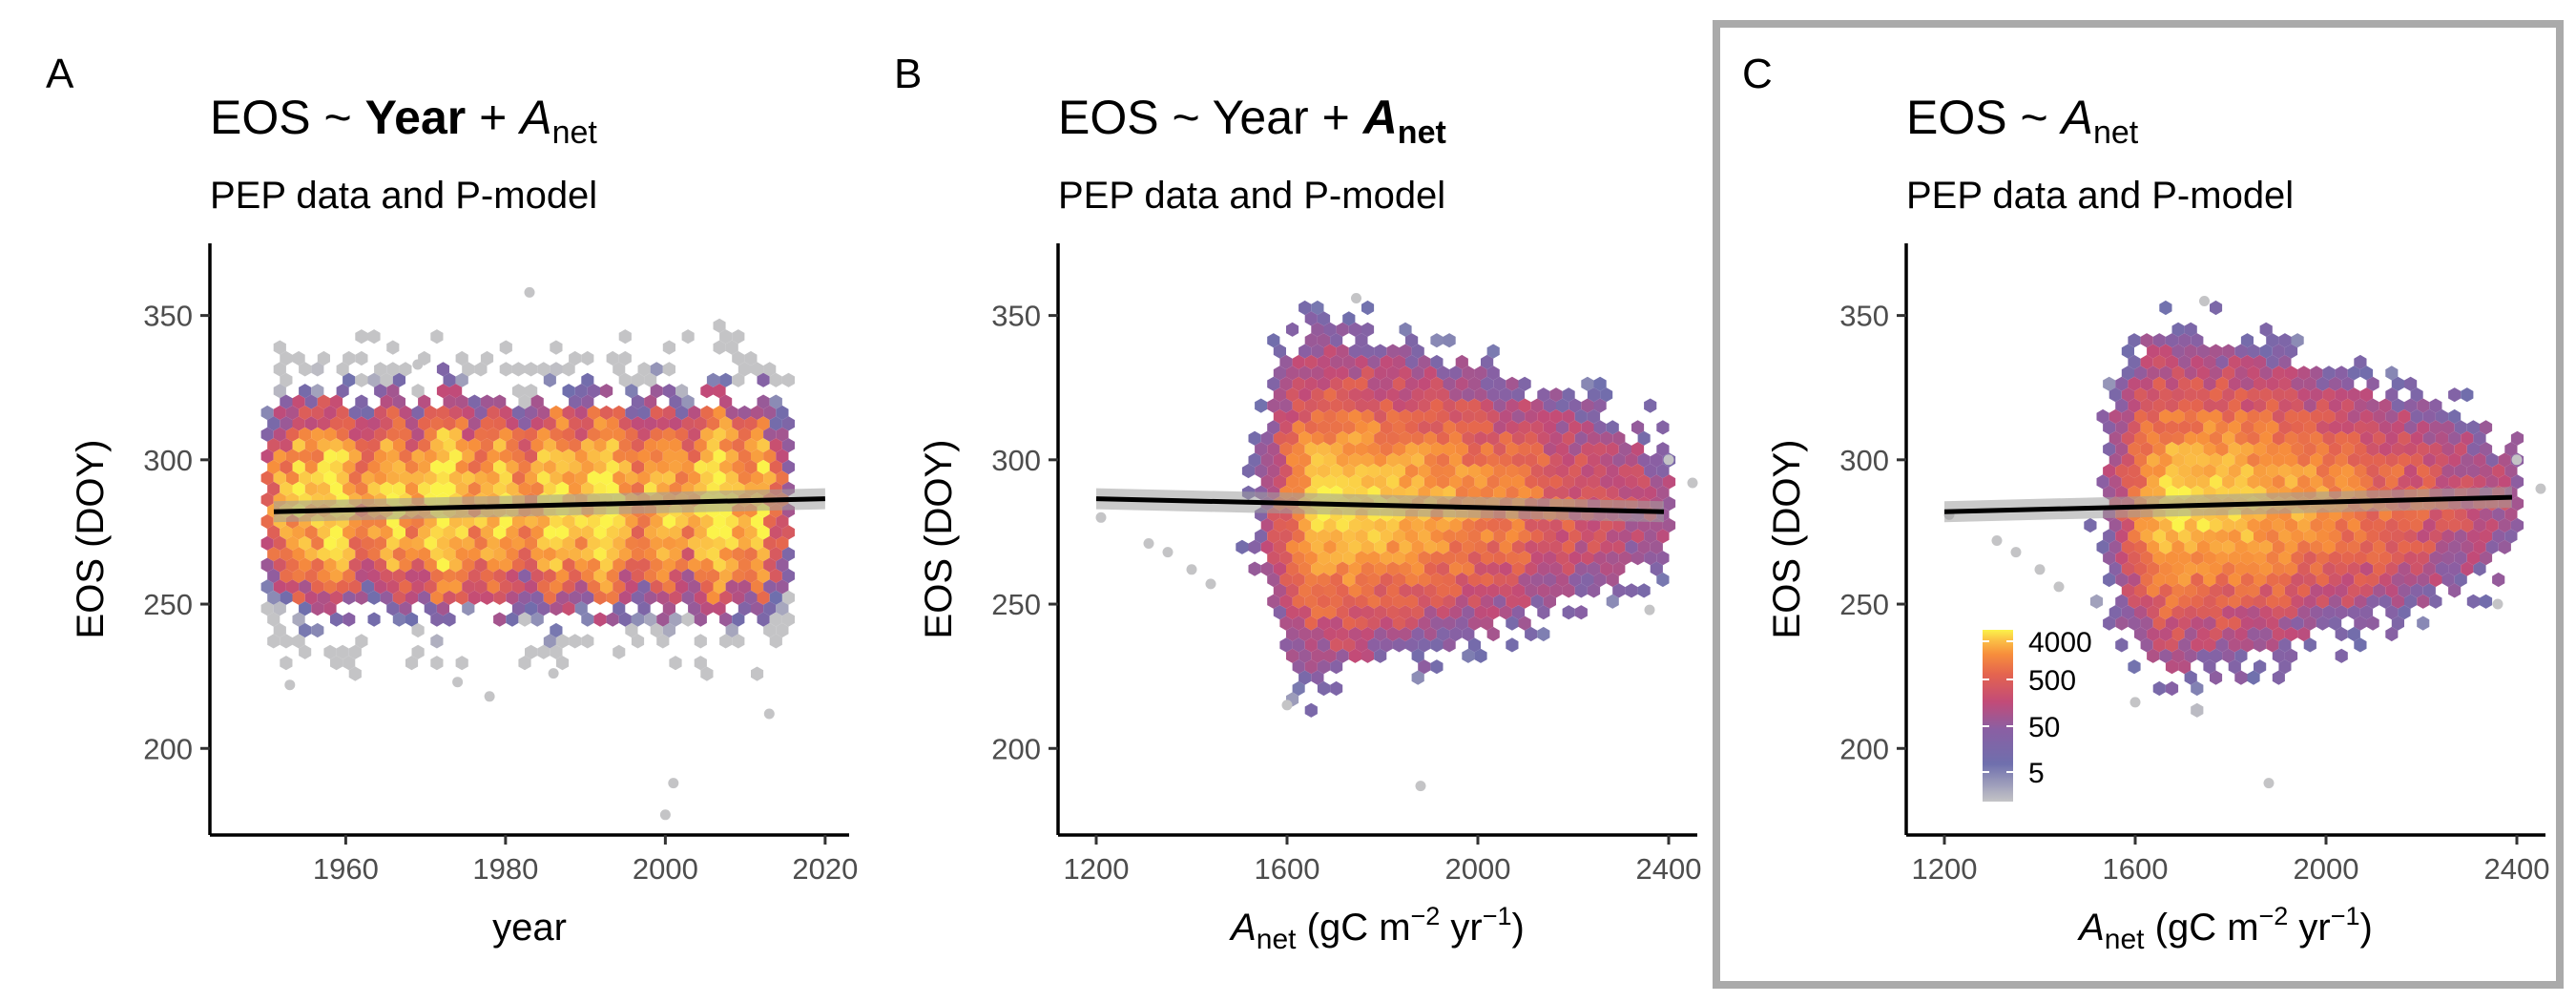 The image size is (2576, 1002). What do you see at coordinates (1864, 748) in the screenshot?
I see `y-tick-label: 200` at bounding box center [1864, 748].